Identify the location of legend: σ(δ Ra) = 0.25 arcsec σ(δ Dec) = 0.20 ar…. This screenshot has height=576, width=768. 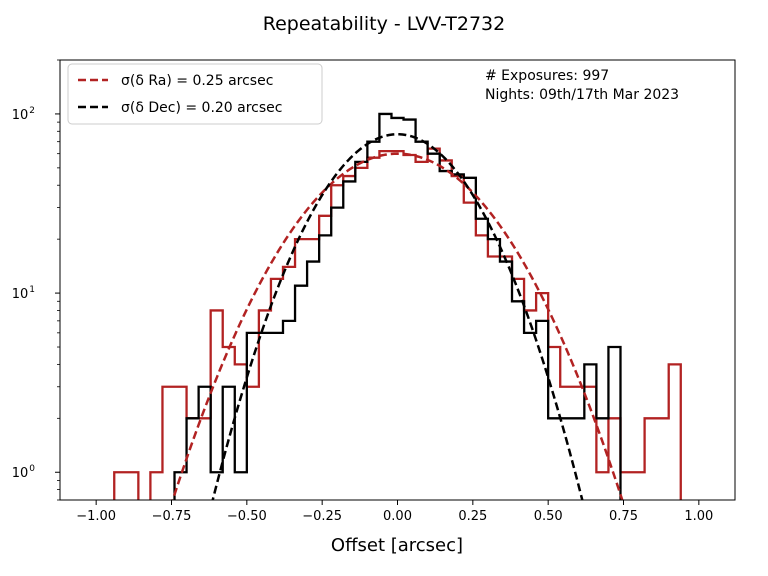
(195, 94).